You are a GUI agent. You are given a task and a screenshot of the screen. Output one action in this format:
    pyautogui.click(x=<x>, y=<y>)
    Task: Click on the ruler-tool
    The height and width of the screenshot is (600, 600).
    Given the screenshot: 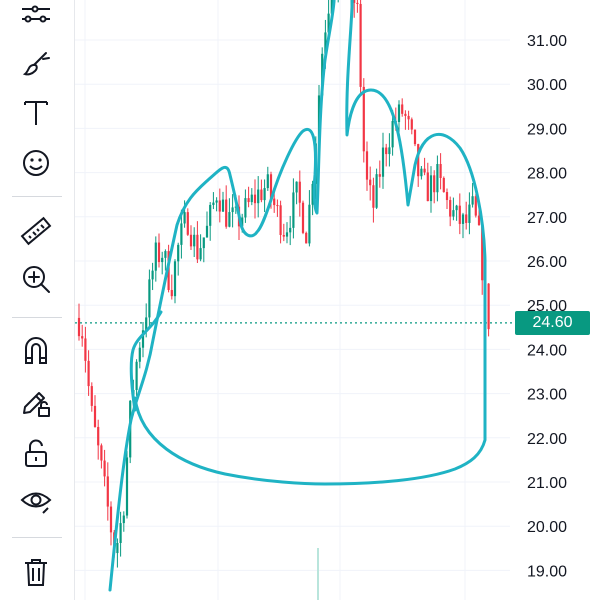 What is the action you would take?
    pyautogui.click(x=36, y=231)
    